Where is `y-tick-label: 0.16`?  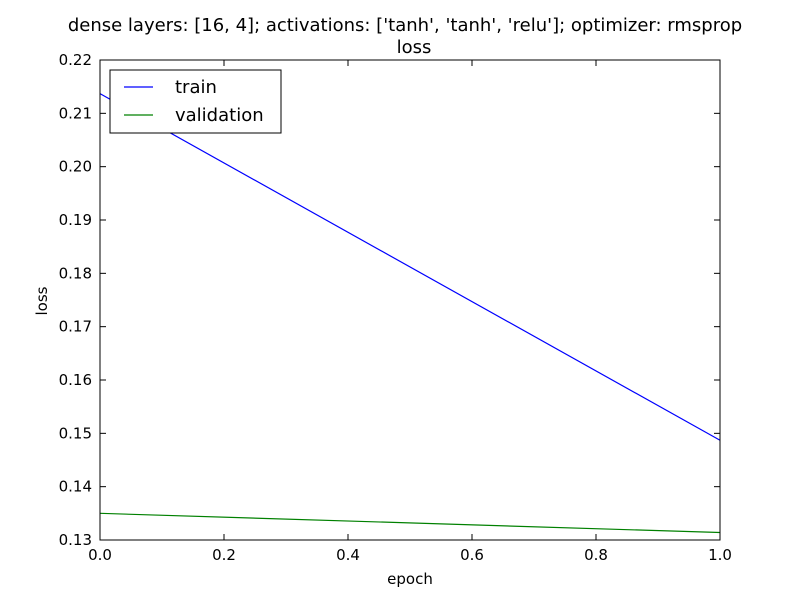 y-tick-label: 0.16 is located at coordinates (75, 380).